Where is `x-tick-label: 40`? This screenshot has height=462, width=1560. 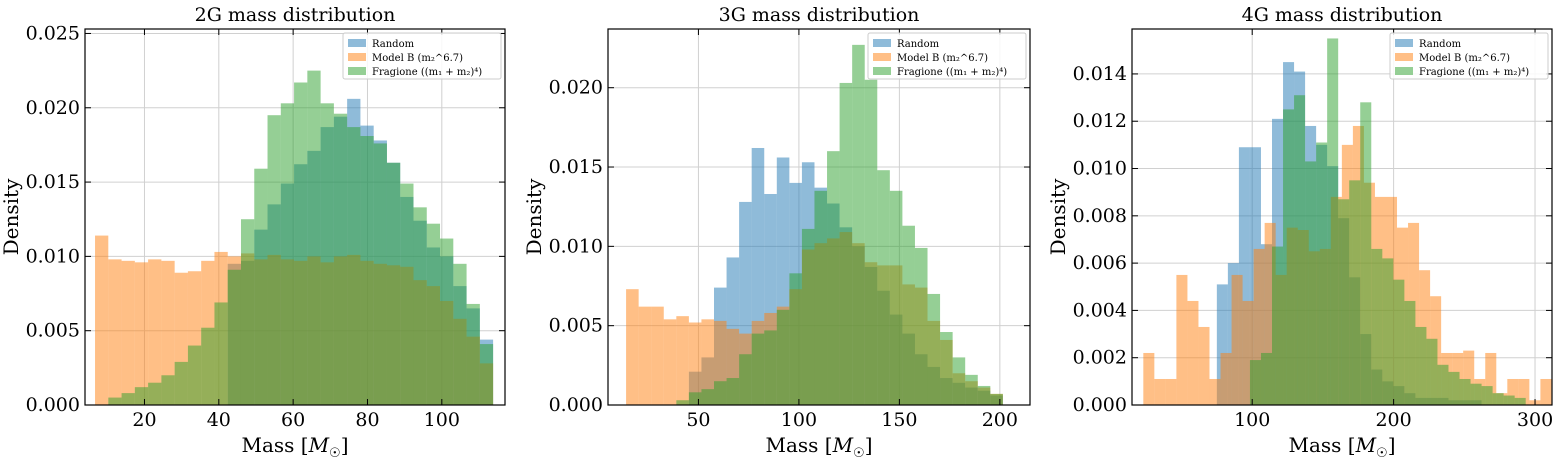
x-tick-label: 40 is located at coordinates (219, 420).